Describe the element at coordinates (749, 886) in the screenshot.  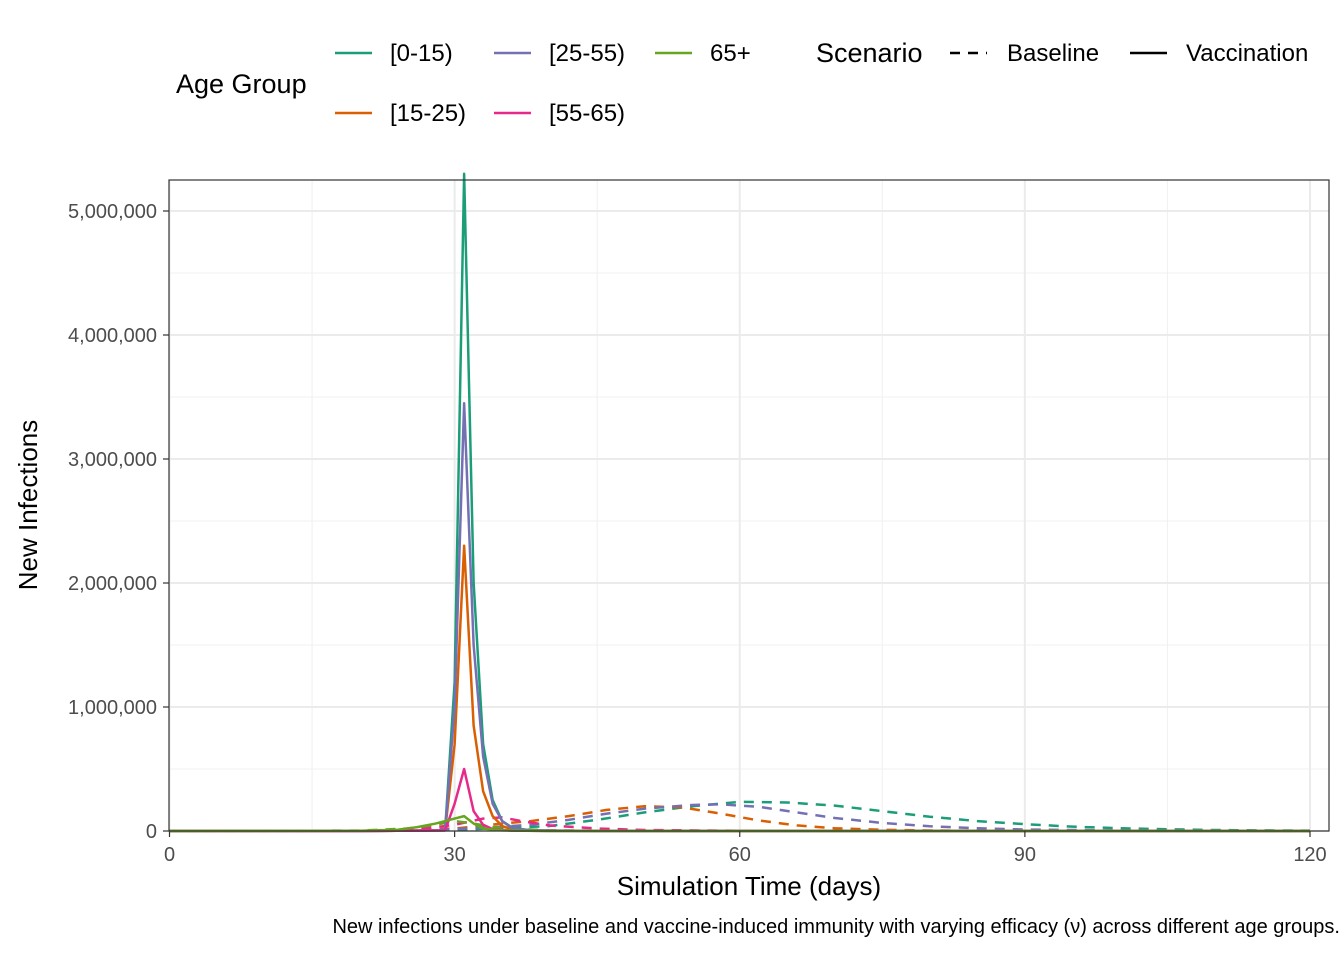
I see `x-axis-title: Simulation Time (days)` at that location.